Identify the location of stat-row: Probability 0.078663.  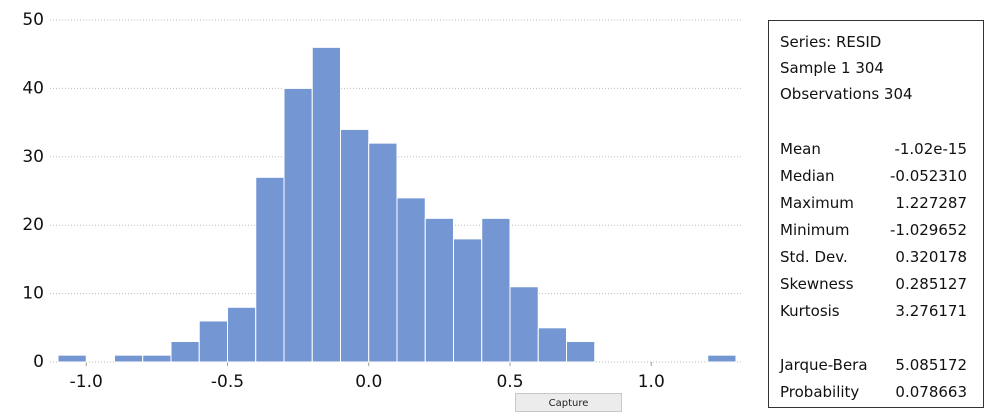
(873, 392).